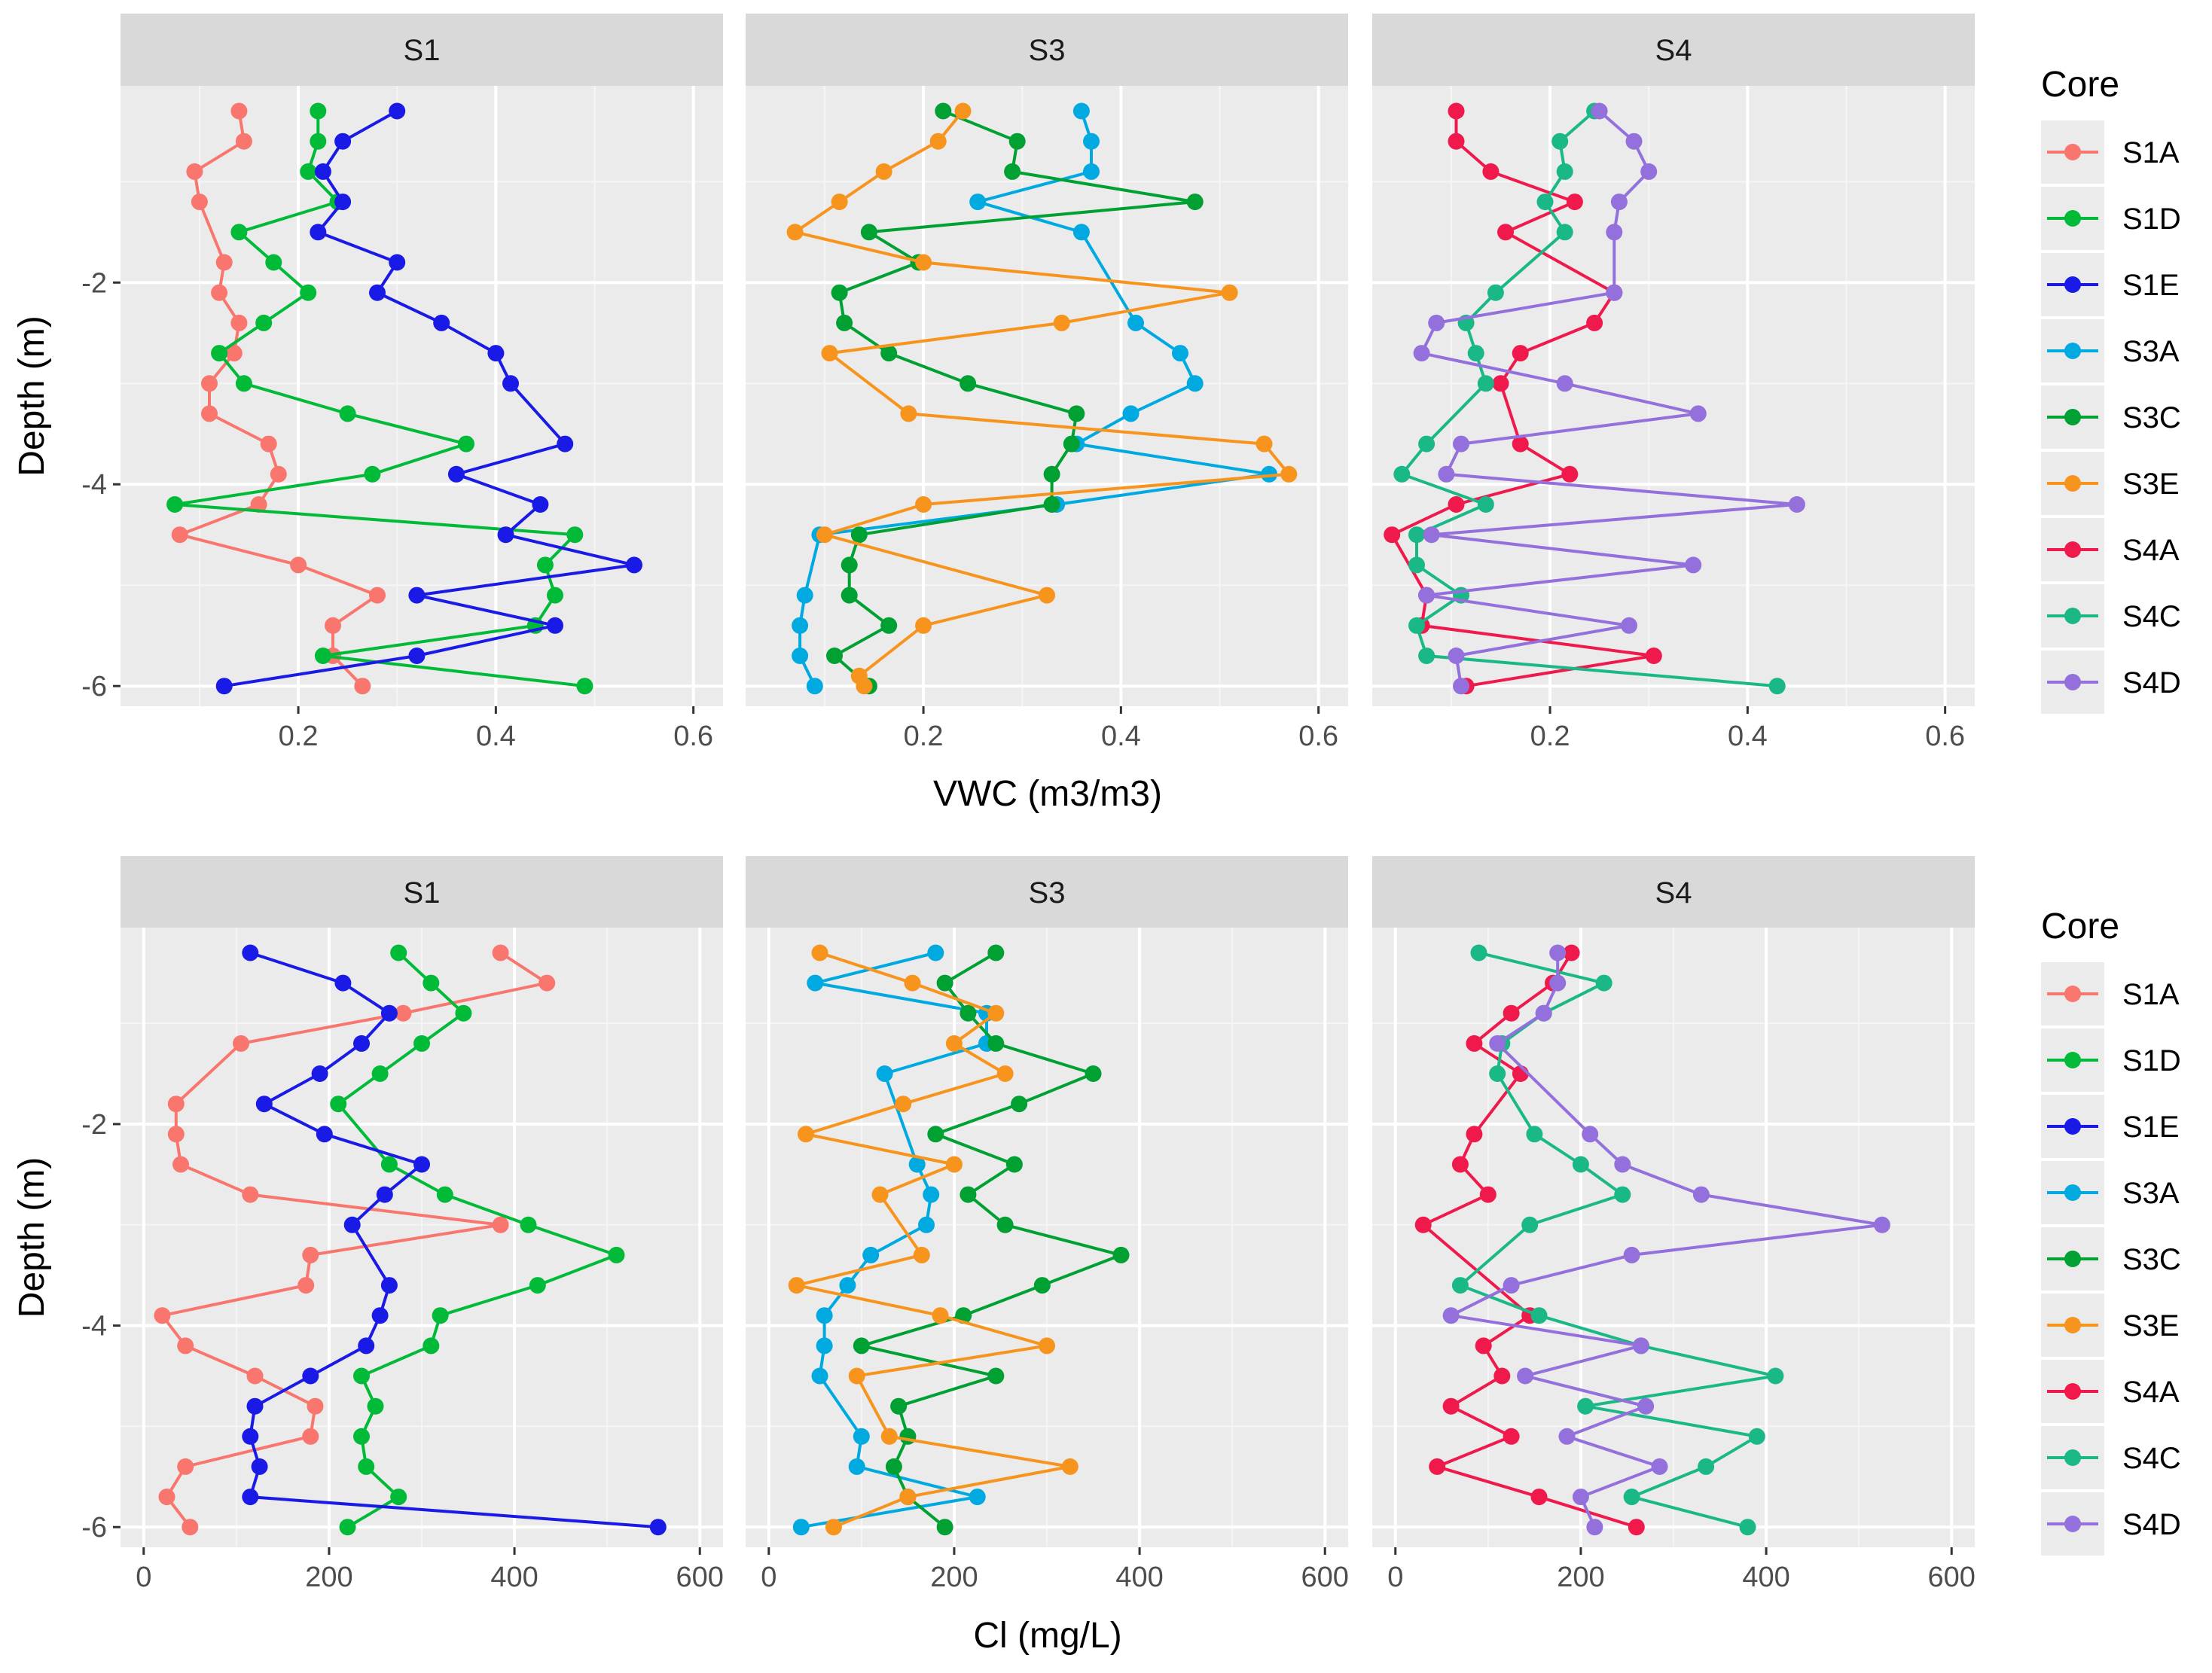 This screenshot has width=2212, height=1673. I want to click on legend-title: Core, so click(2080, 85).